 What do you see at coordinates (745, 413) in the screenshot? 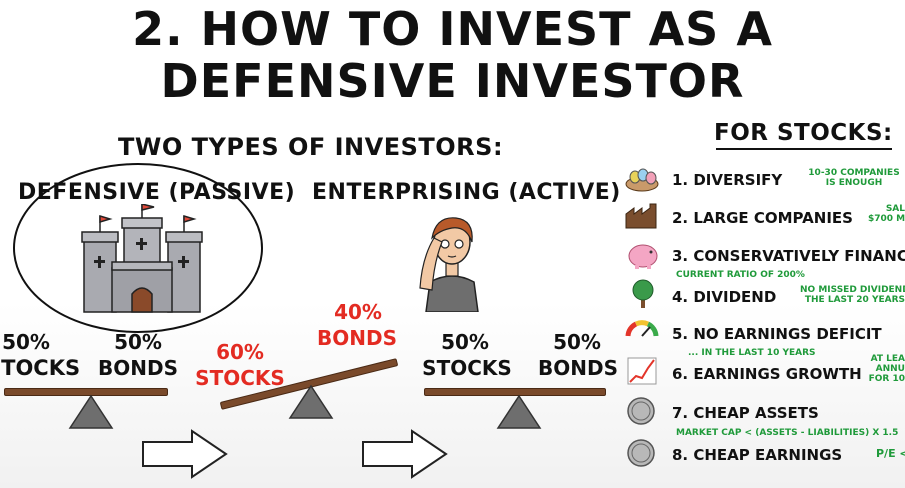
I see `rule-7-label: 7. CHEAP ASSETS` at bounding box center [745, 413].